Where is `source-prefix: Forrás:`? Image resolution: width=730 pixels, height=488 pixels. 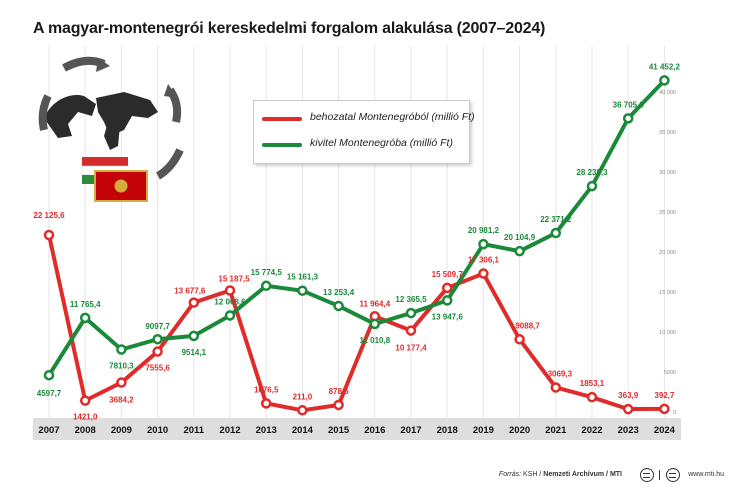
source-prefix: Forrás: is located at coordinates (510, 474).